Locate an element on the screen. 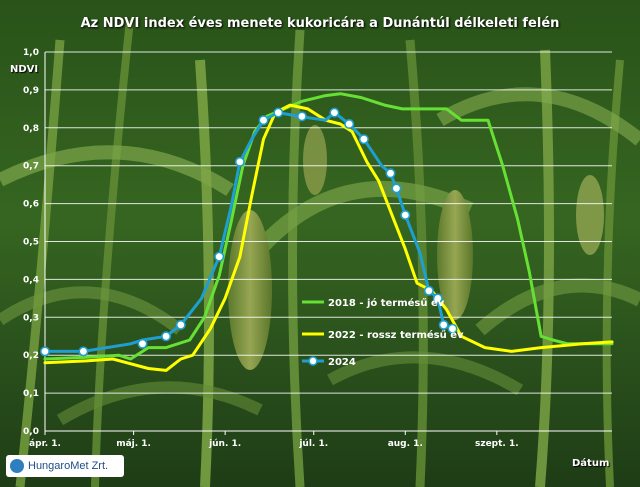 This screenshot has height=487, width=640. x-tick-label: aug. 1. is located at coordinates (405, 444).